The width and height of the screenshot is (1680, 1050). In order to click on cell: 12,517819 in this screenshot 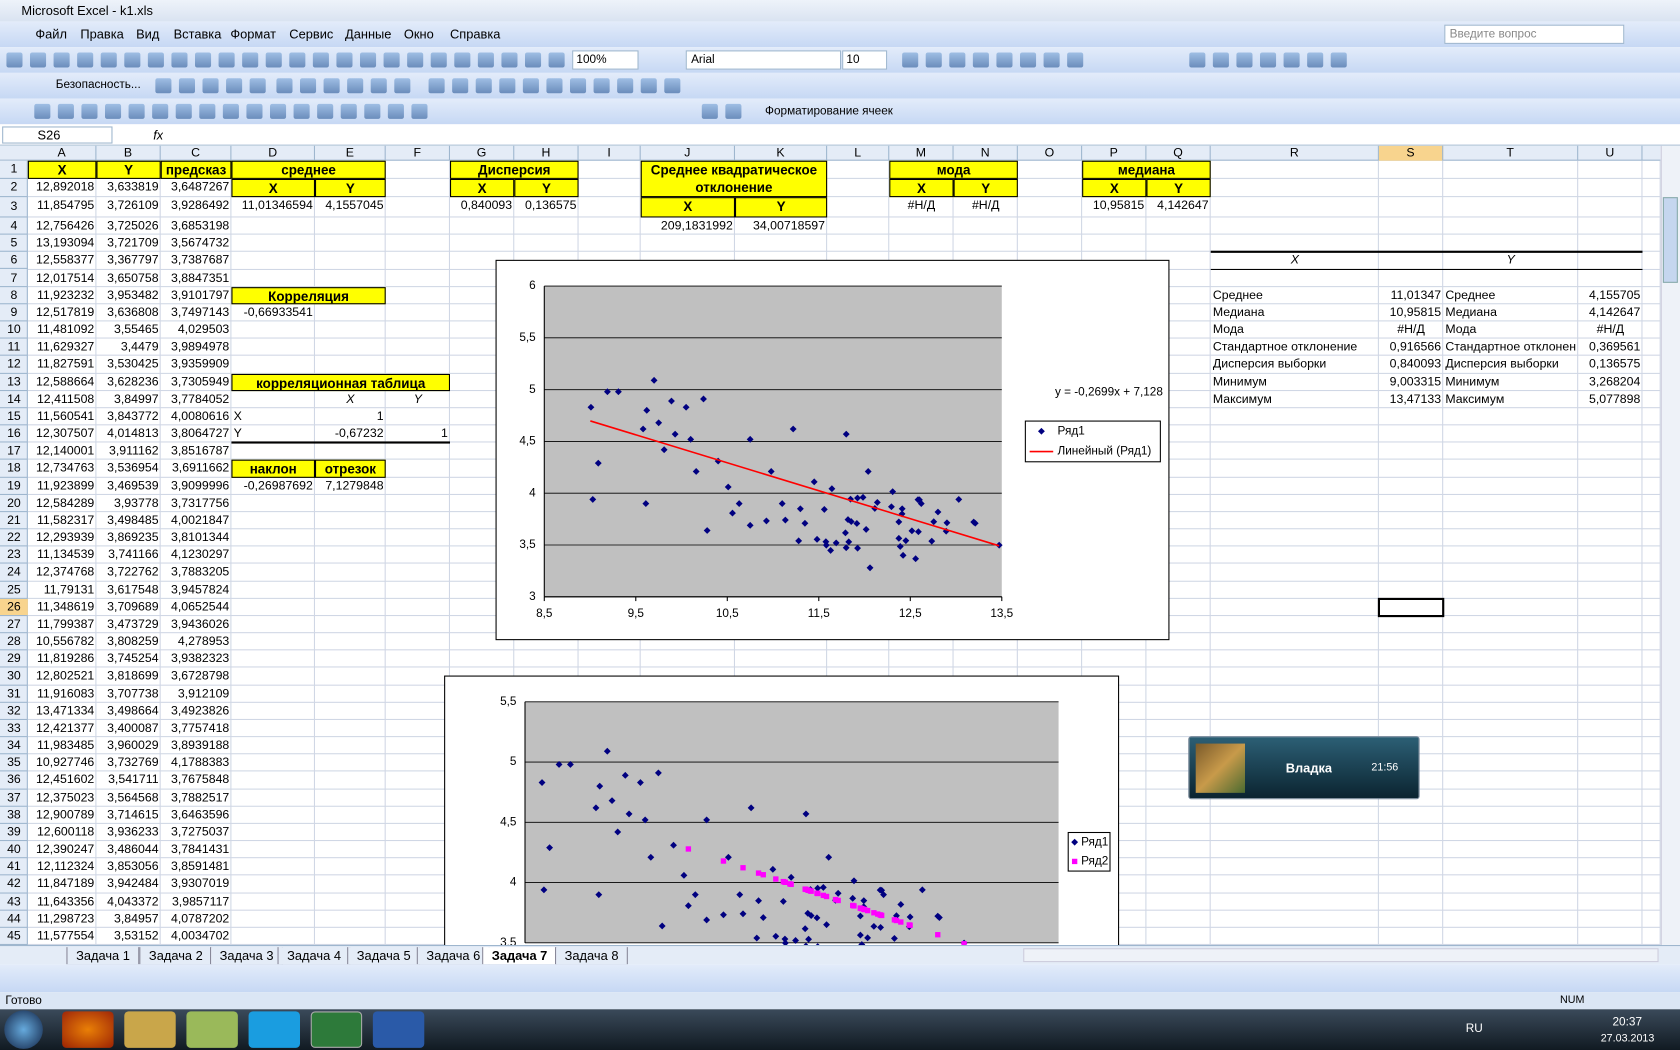, I will do `click(65, 313)`.